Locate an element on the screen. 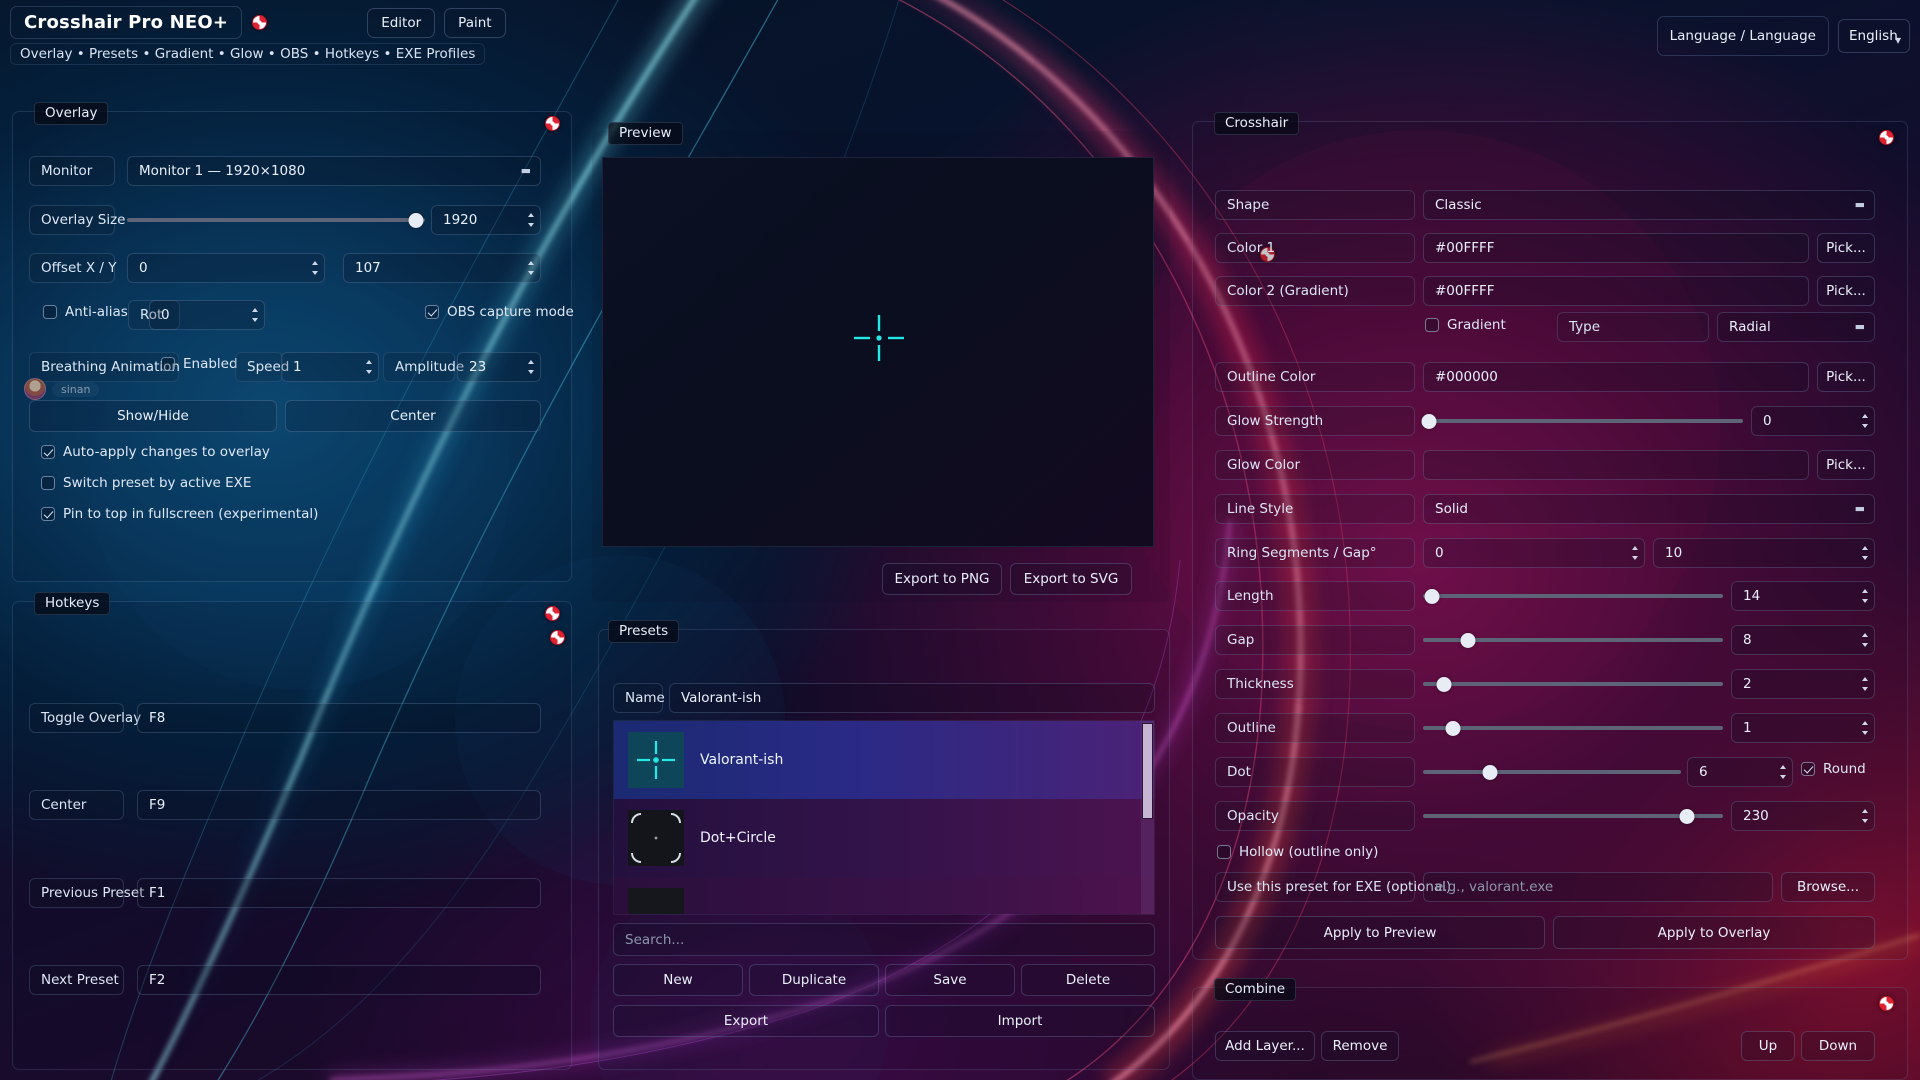  gap-slider is located at coordinates (1573, 640).